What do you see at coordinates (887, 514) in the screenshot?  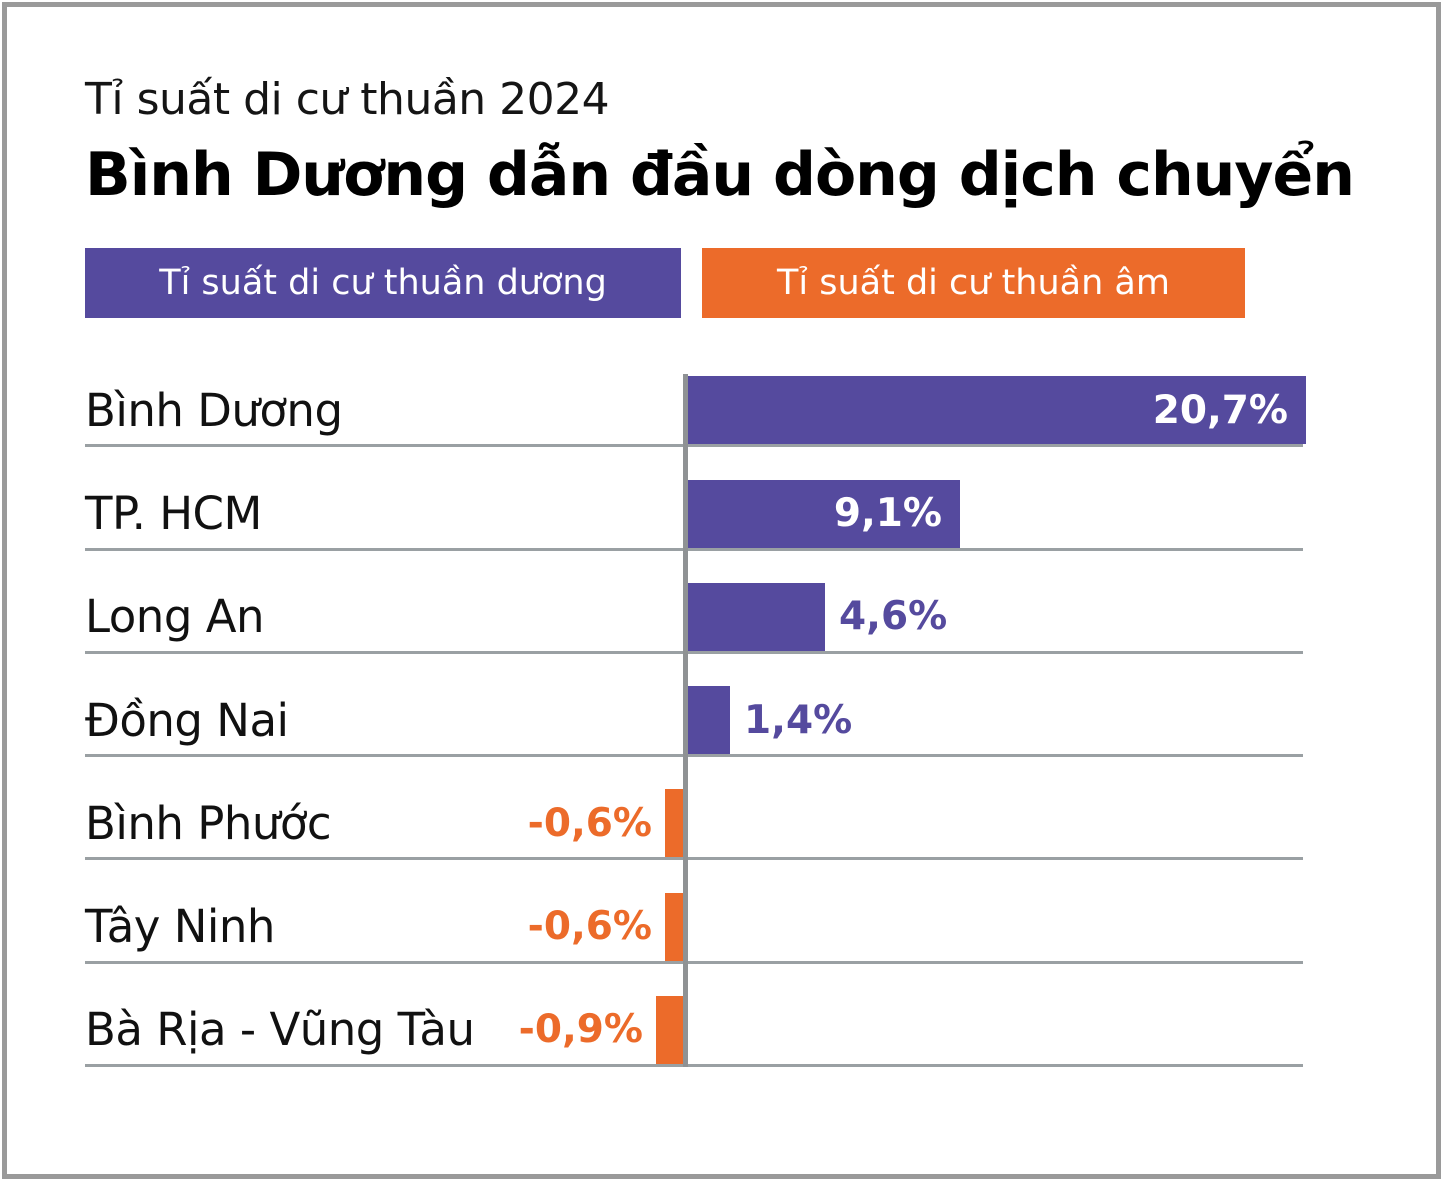 I see `value-label: 9,1%` at bounding box center [887, 514].